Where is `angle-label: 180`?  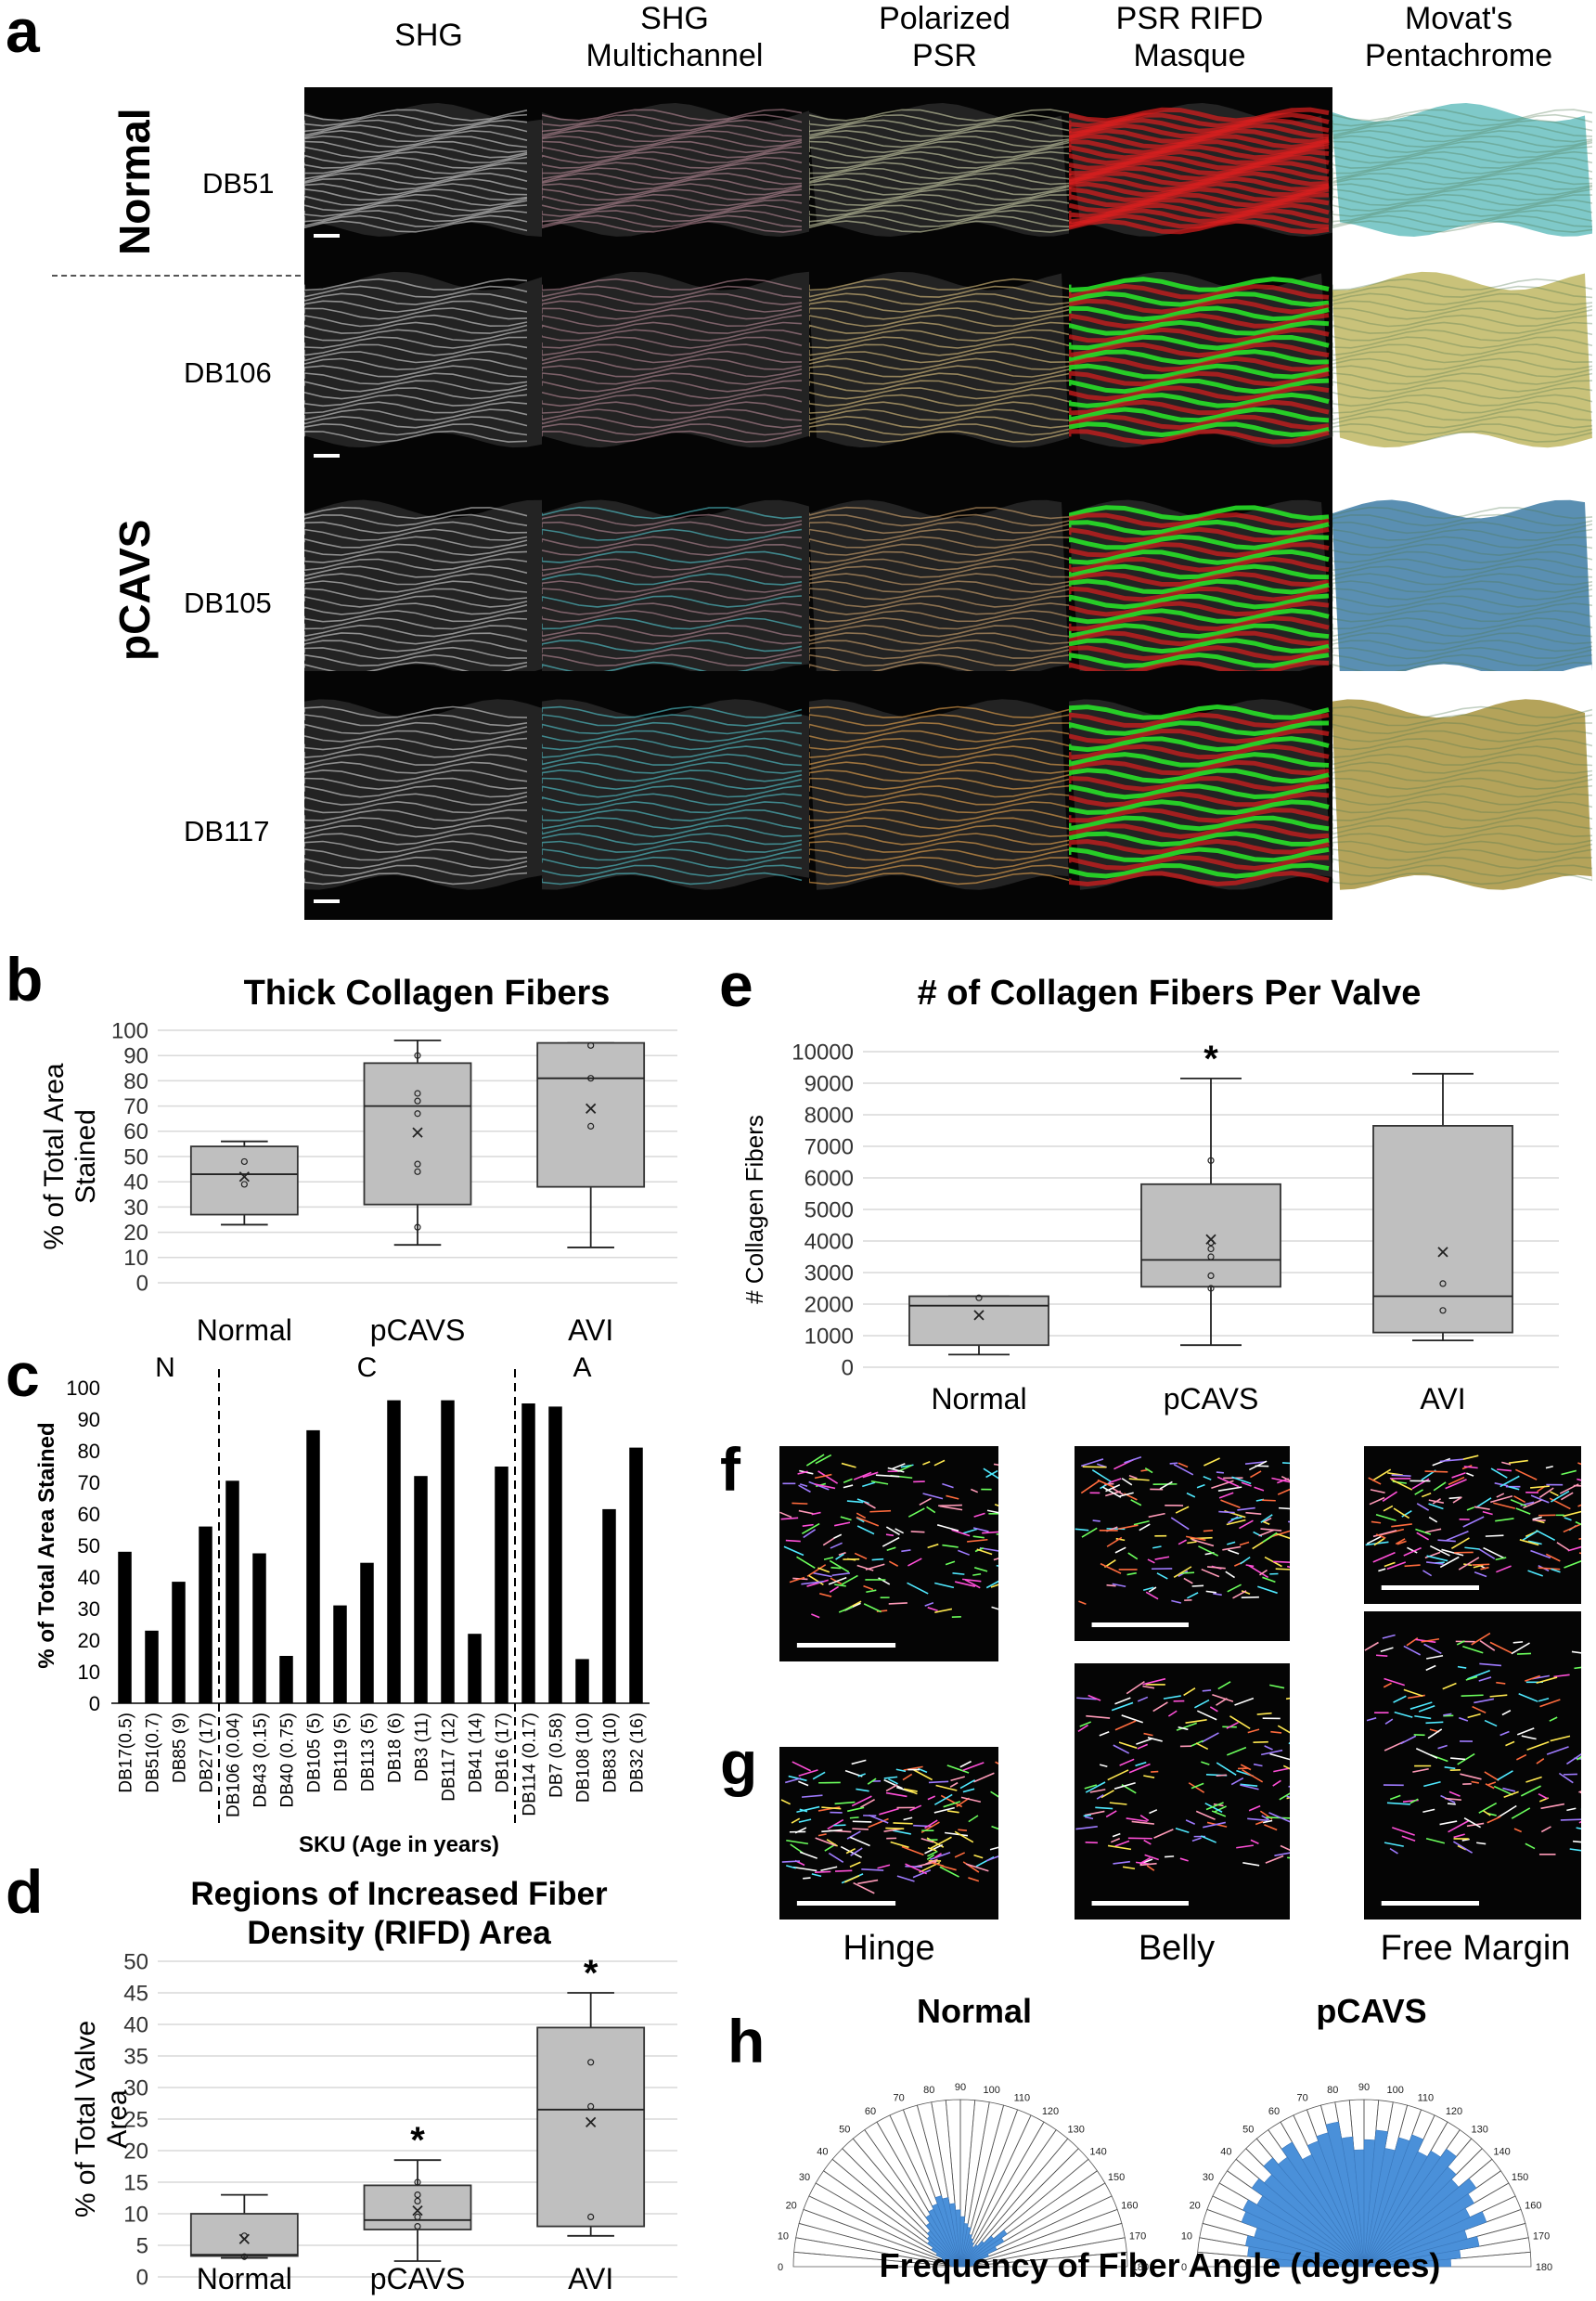
angle-label: 180 is located at coordinates (1140, 2267).